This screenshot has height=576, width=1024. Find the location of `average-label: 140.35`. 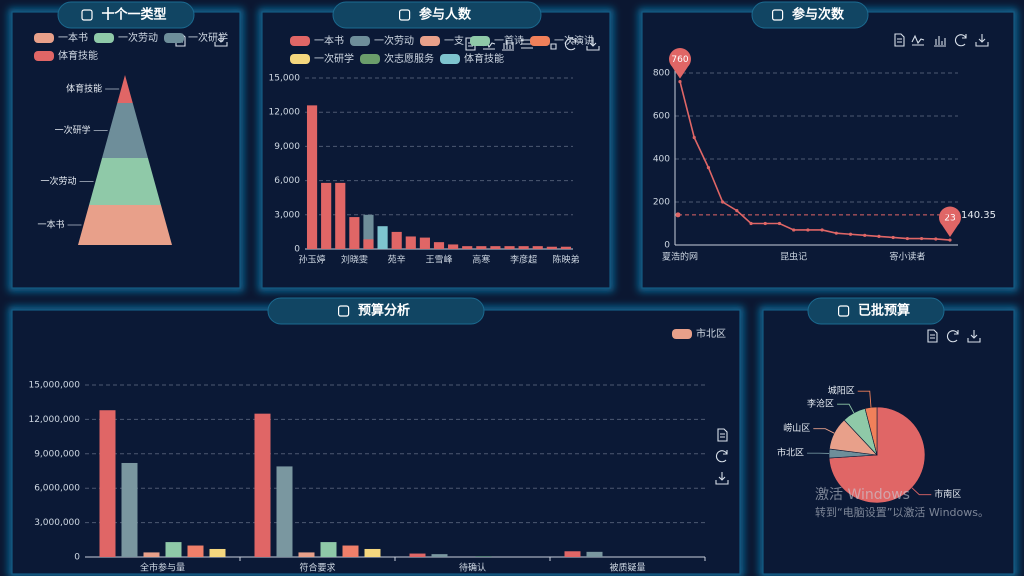

average-label: 140.35 is located at coordinates (978, 215).